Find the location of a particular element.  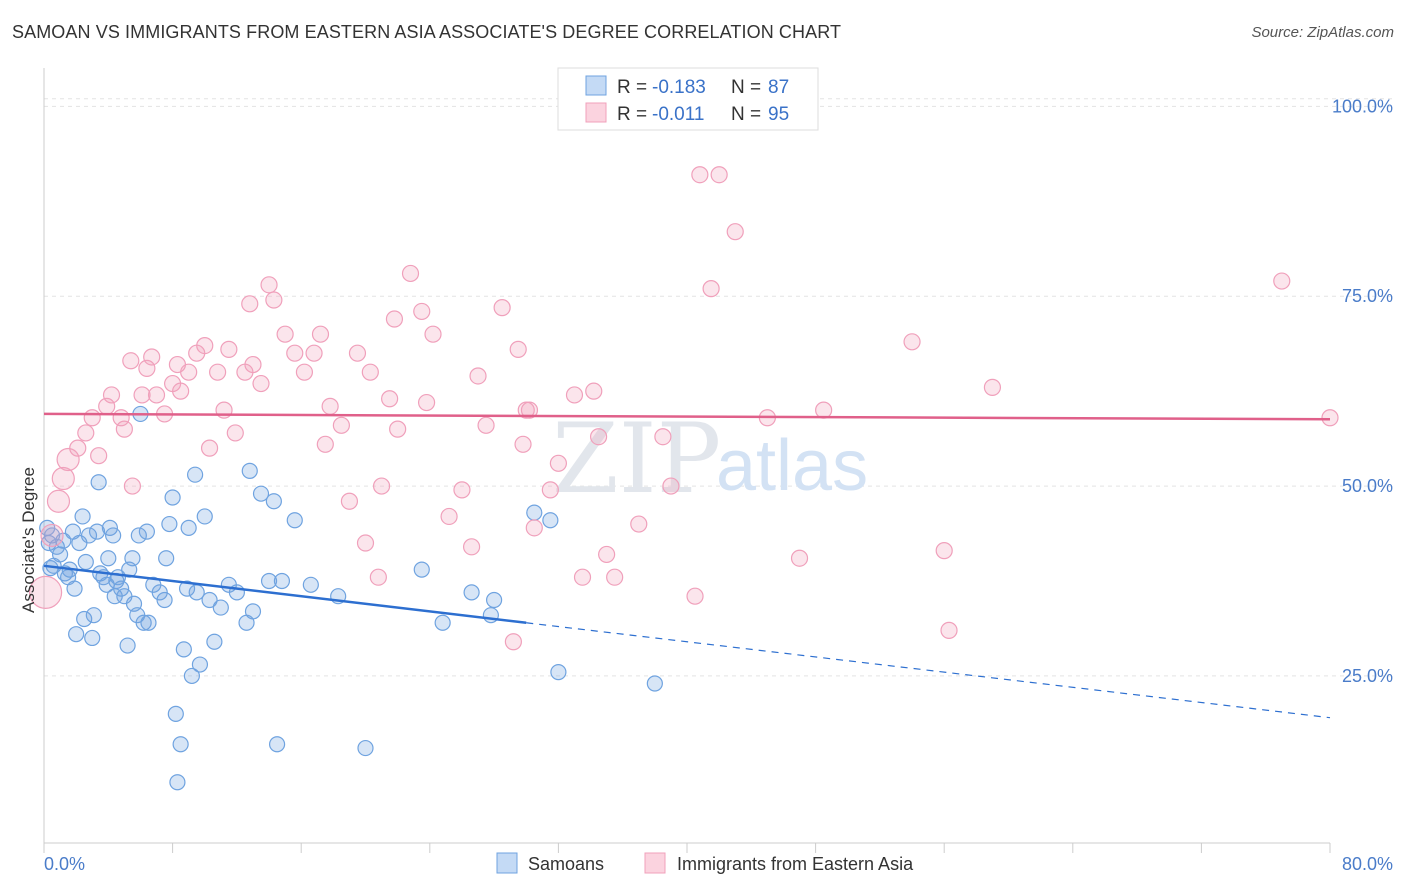

samoans-trend-line is located at coordinates (285, 594).